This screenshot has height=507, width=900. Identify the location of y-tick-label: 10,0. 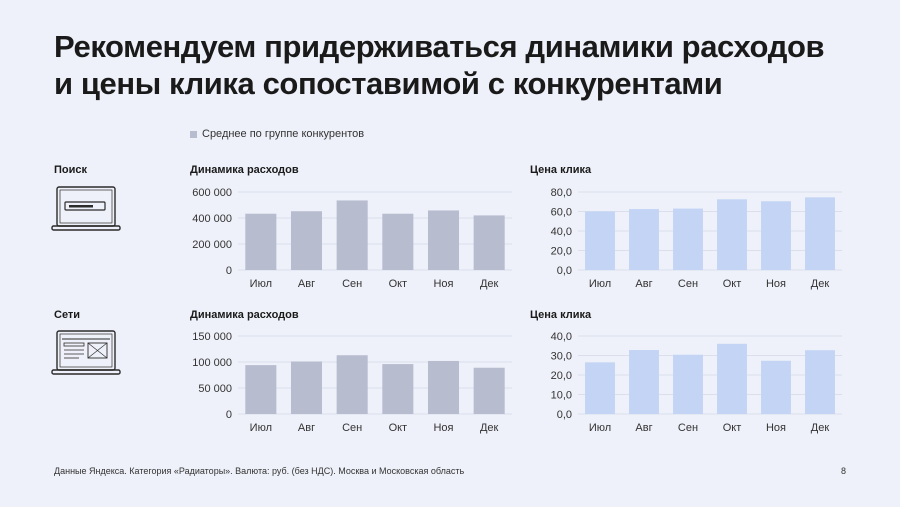
(561, 396).